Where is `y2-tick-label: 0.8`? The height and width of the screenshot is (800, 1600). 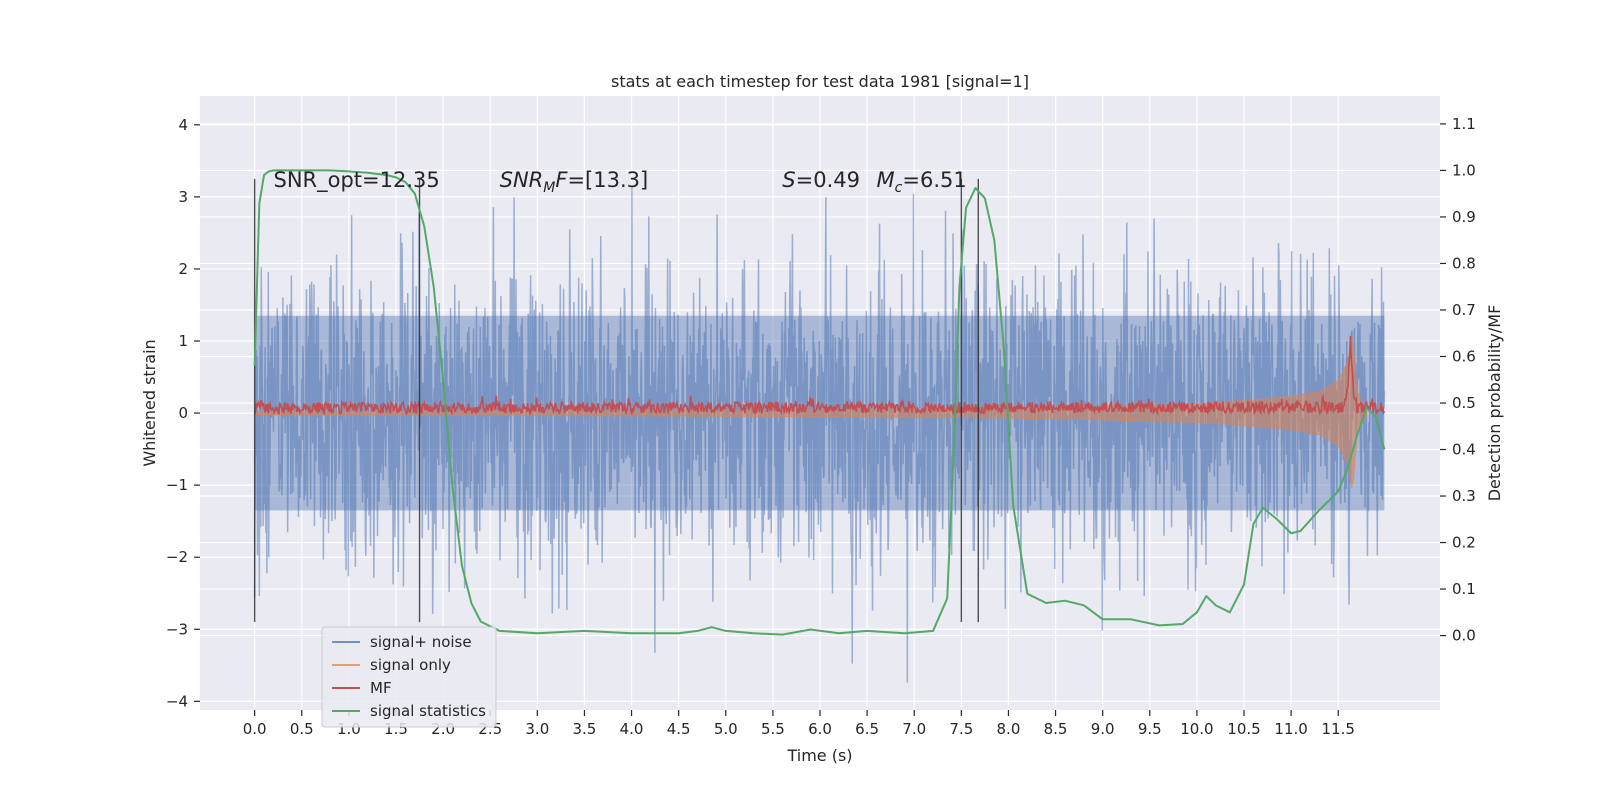 y2-tick-label: 0.8 is located at coordinates (1464, 263).